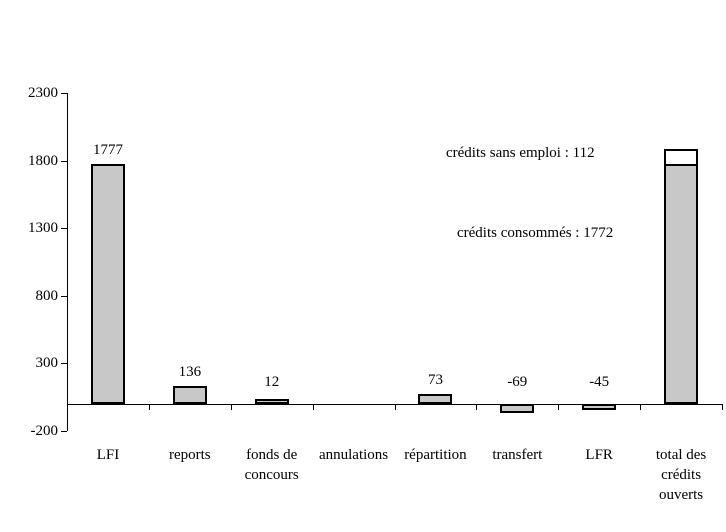 This screenshot has width=726, height=532. What do you see at coordinates (272, 381) in the screenshot?
I see `bar-value-label: 12` at bounding box center [272, 381].